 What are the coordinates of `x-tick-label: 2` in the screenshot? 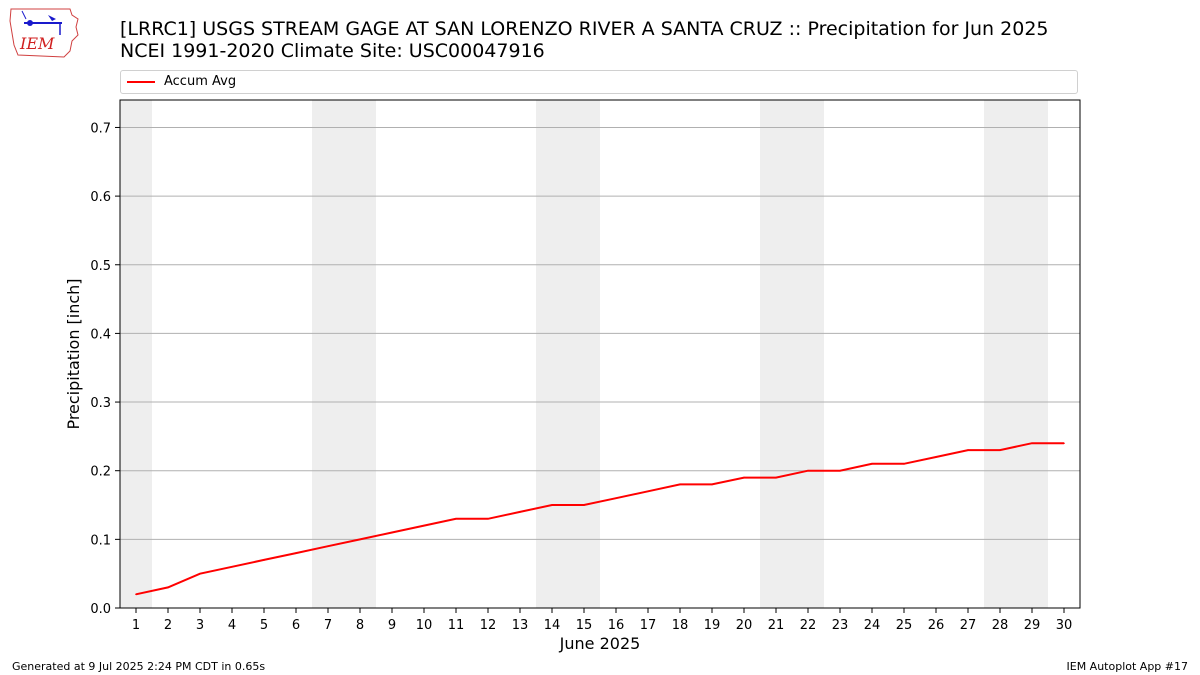 It's located at (168, 625).